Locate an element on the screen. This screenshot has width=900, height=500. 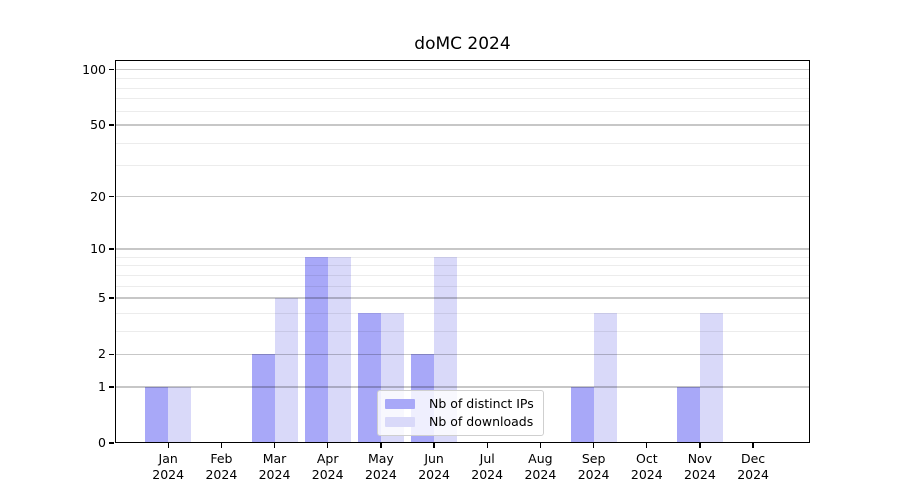
legend-label-downloads: Nb of downloads is located at coordinates (481, 421).